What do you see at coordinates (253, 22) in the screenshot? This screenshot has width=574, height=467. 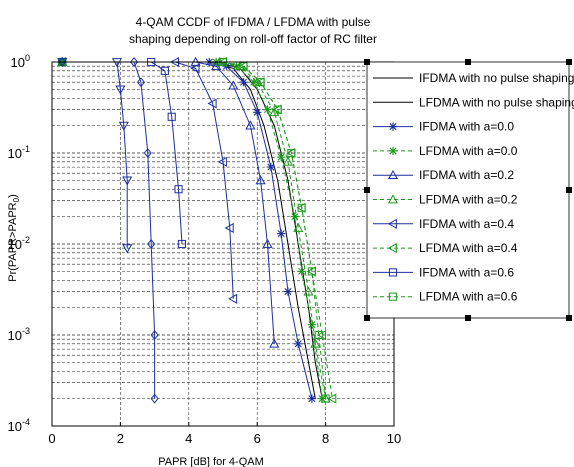 I see `chart-title-line1: 4-QAM CCDF of IFDMA / LFDMA with pulse` at bounding box center [253, 22].